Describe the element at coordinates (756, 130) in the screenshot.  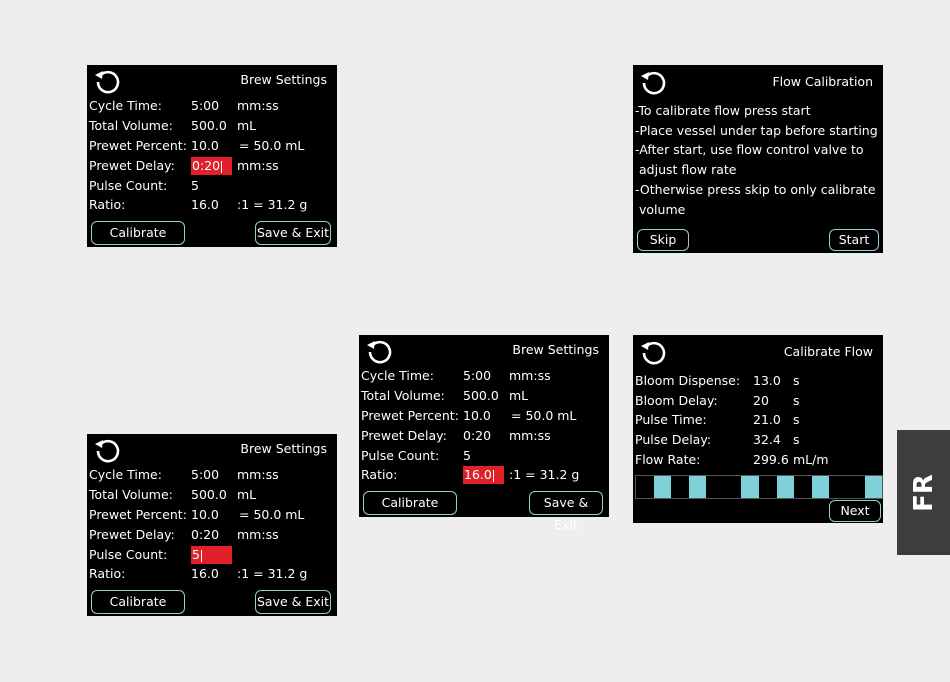
I see `instruction-line: -Place vessel under tap before starting` at that location.